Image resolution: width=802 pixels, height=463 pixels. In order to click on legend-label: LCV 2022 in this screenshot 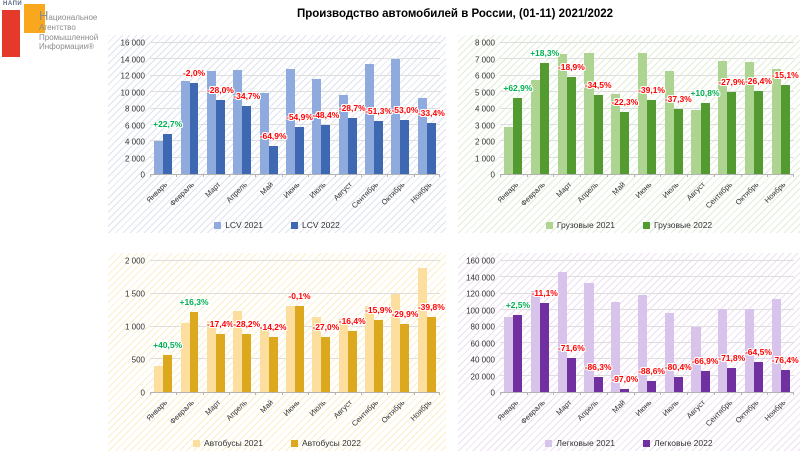, I will do `click(321, 225)`.